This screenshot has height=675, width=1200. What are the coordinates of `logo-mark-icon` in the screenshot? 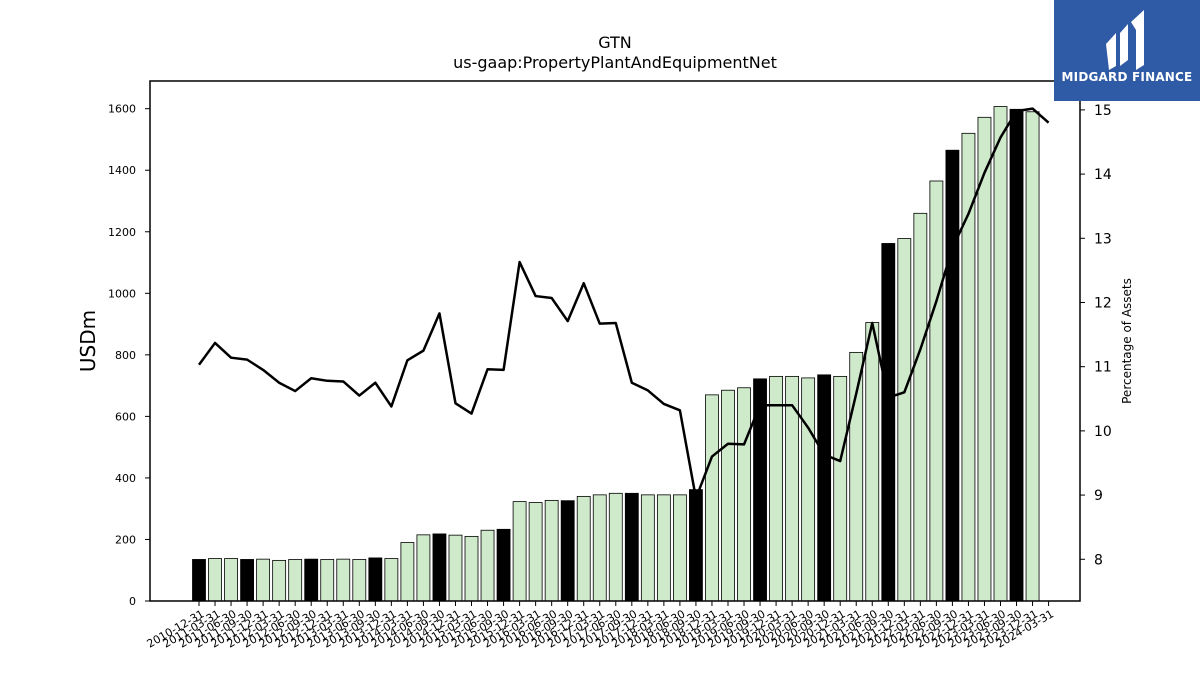 It's located at (1125, 40).